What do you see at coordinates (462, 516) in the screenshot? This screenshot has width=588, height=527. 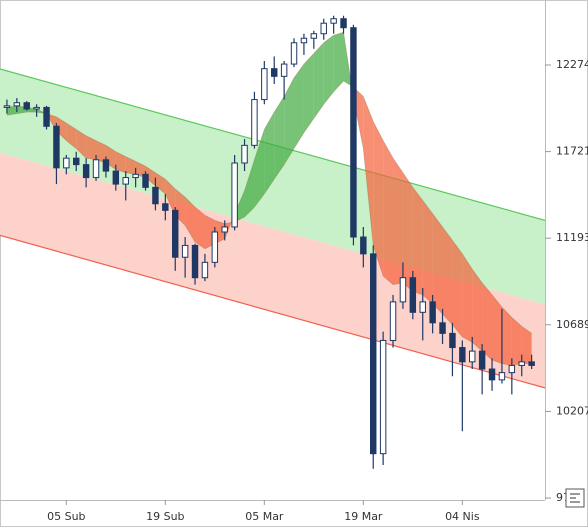 I see `x-tick-label: 04 Nis` at bounding box center [462, 516].